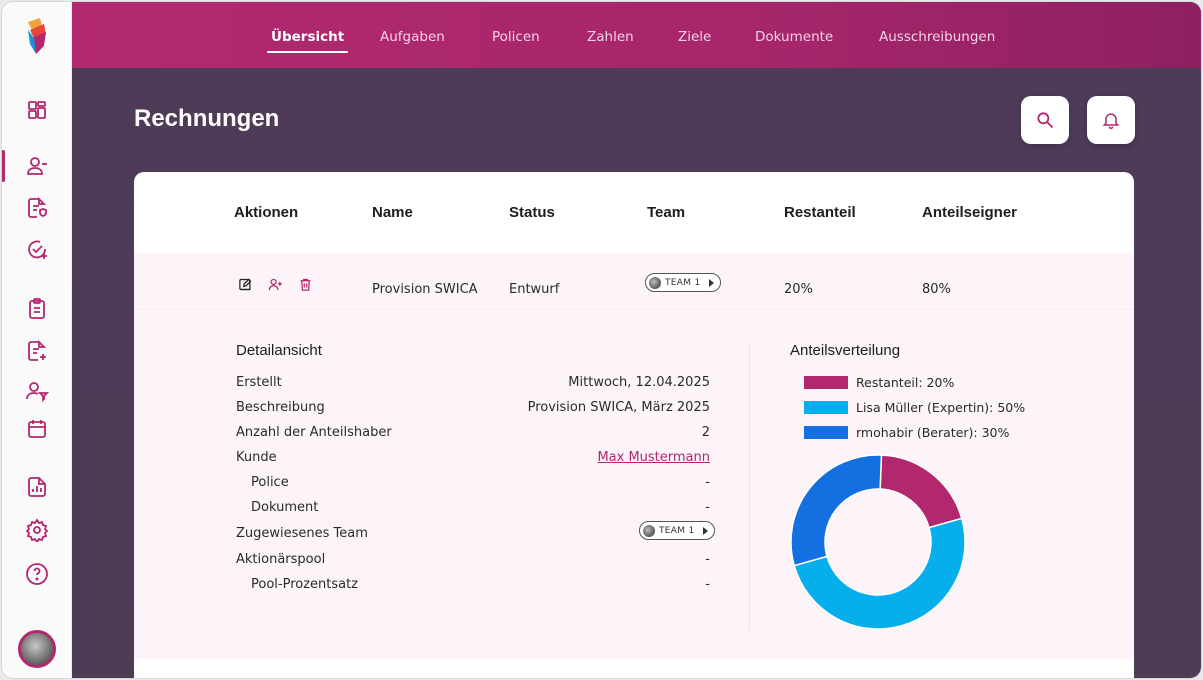 The image size is (1203, 680). I want to click on detail-label-shareholder-count: Anzahl der Anteilshaber, so click(314, 432).